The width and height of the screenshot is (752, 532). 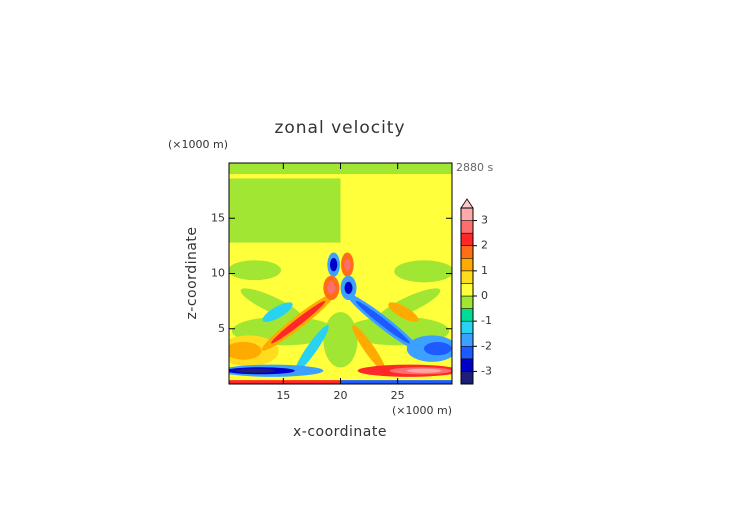 I want to click on contour-field, so click(x=340, y=273).